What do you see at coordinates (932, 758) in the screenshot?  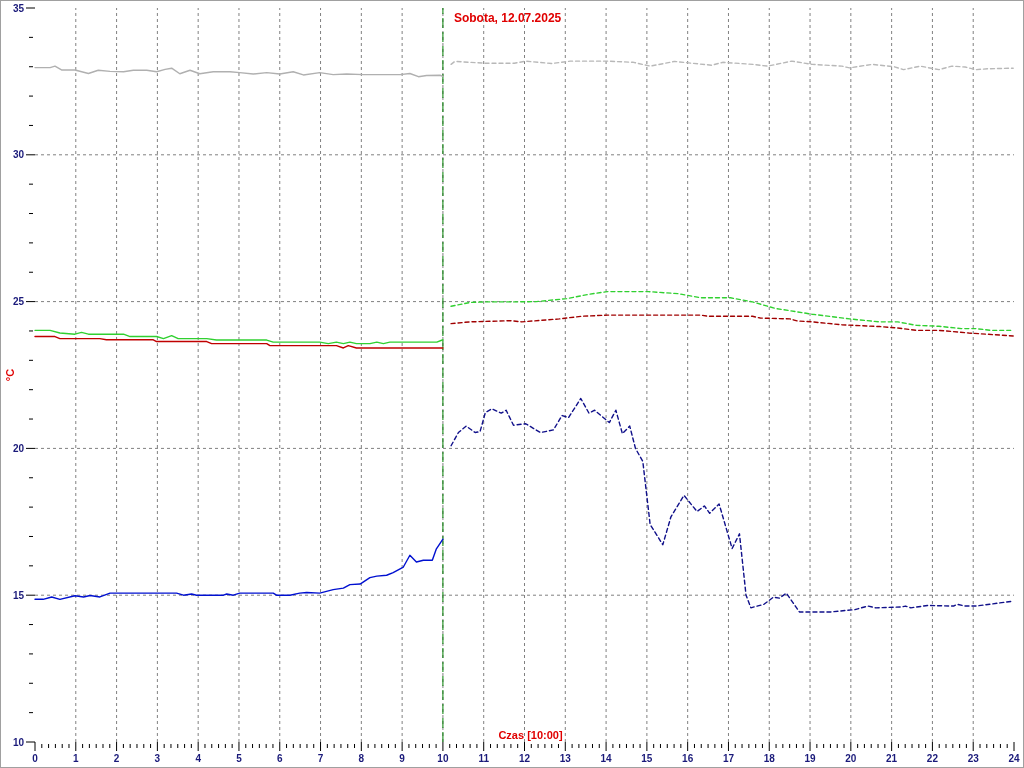 I see `x-tick-label: 22` at bounding box center [932, 758].